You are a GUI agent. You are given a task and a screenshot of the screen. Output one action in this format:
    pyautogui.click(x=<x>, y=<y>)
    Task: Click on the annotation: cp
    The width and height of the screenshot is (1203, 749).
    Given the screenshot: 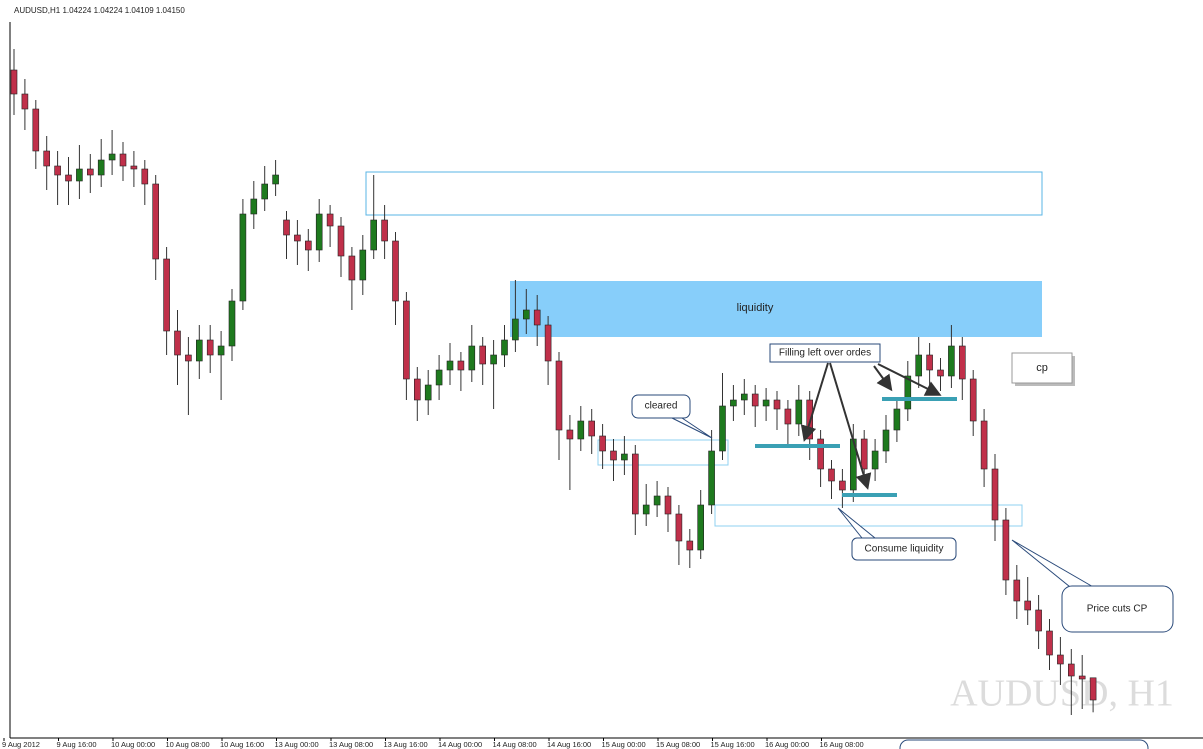 What is the action you would take?
    pyautogui.click(x=1042, y=368)
    